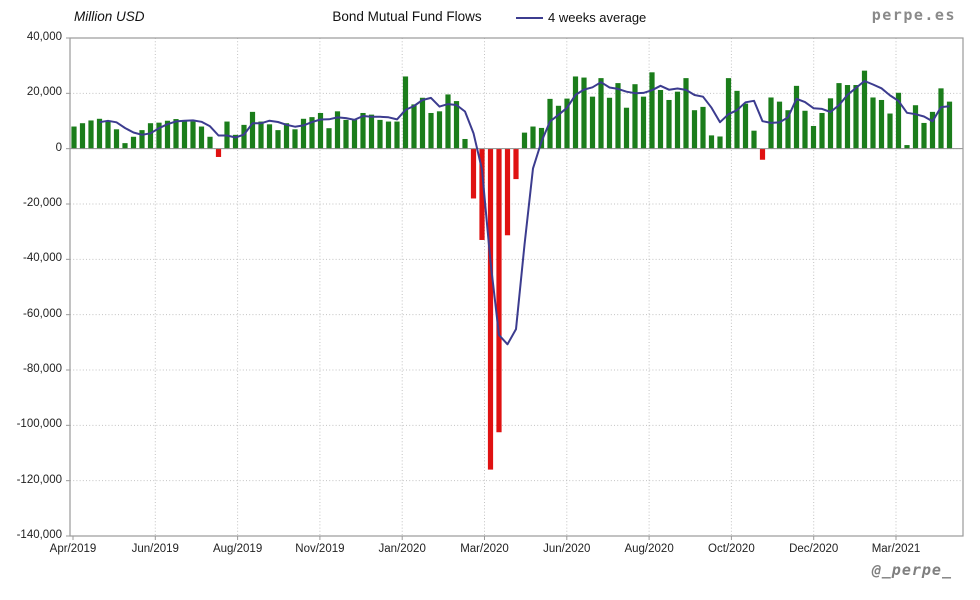 The height and width of the screenshot is (600, 980). Describe the element at coordinates (73, 549) in the screenshot. I see `x-tick-label: Apr/2019` at that location.